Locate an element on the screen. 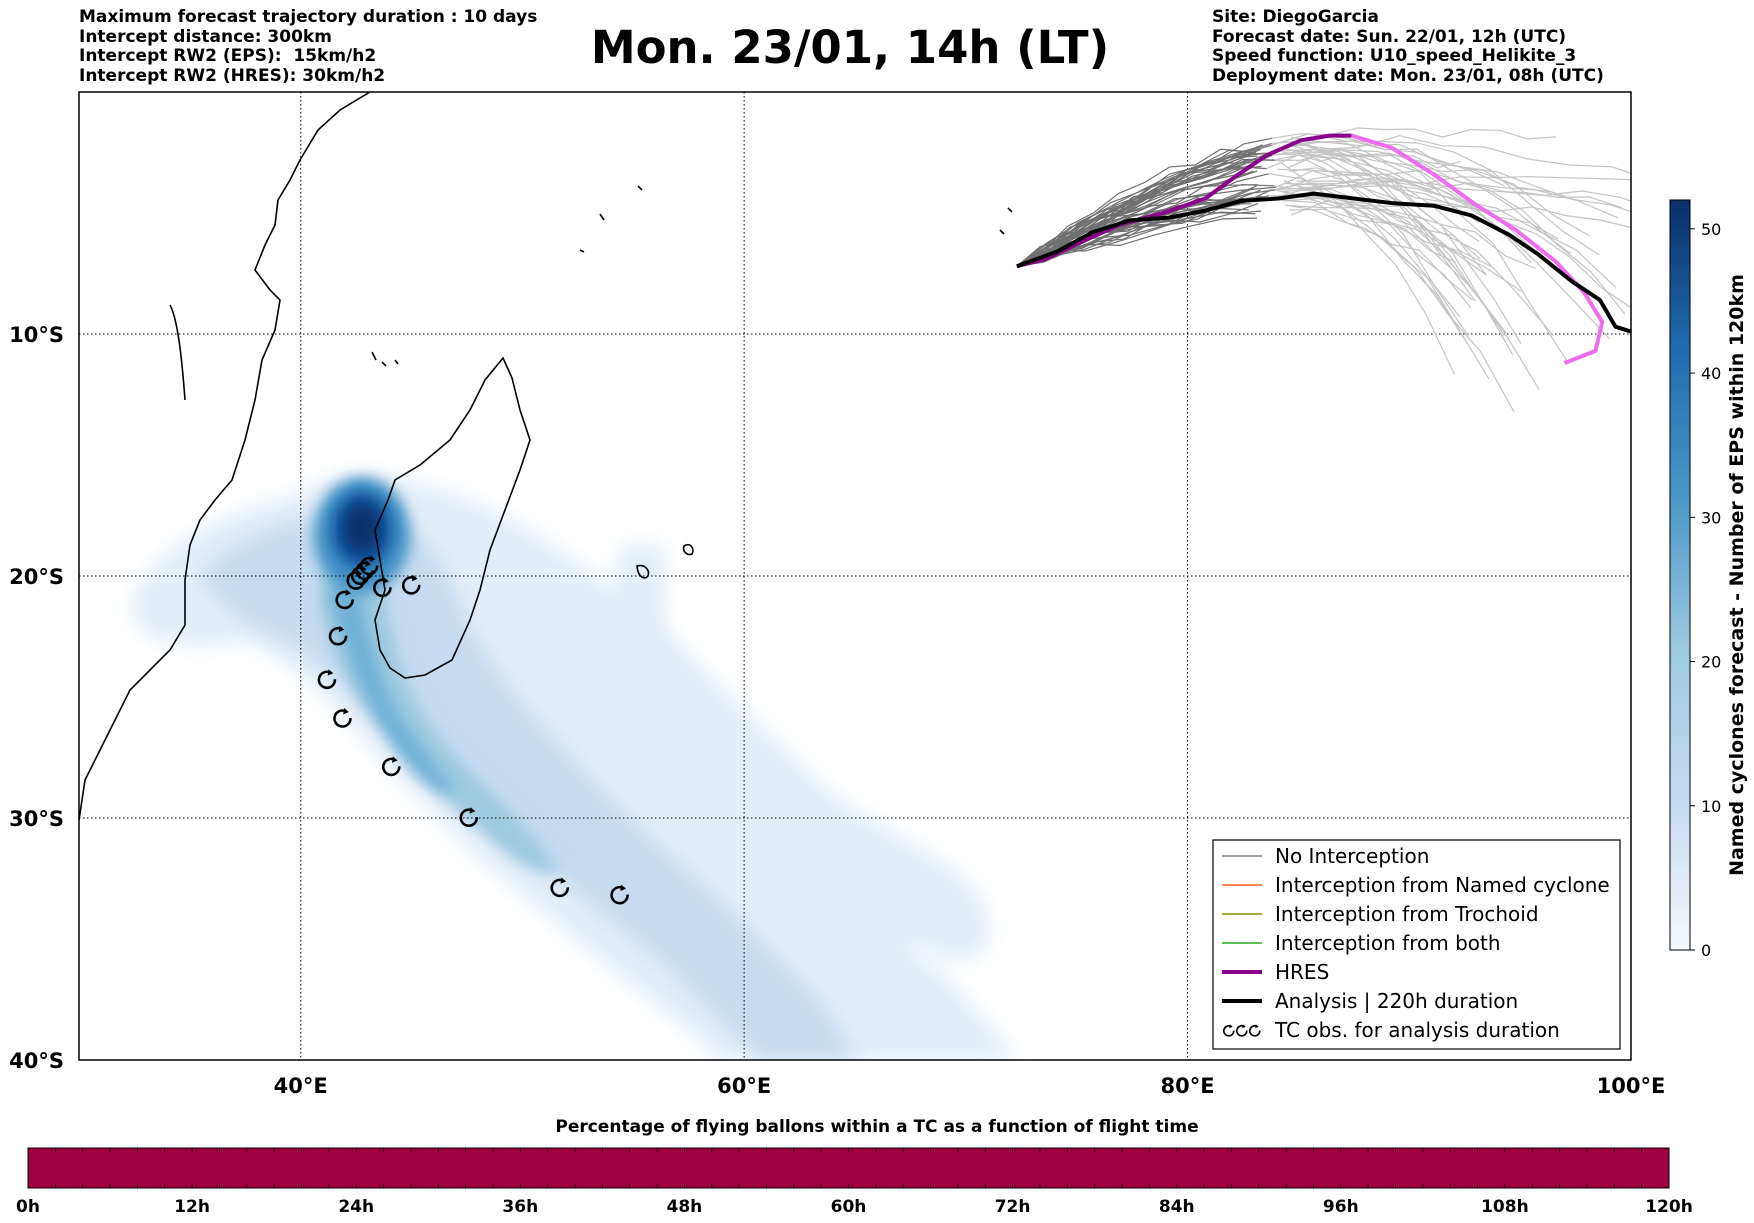 The width and height of the screenshot is (1754, 1223). lon-tick-label: 60°E is located at coordinates (744, 1086).